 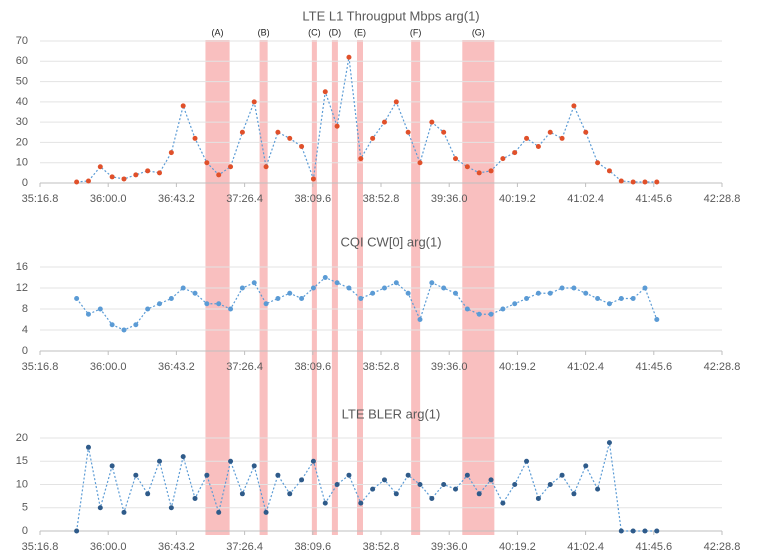 I want to click on y-tick-label: 5, so click(x=25, y=508).